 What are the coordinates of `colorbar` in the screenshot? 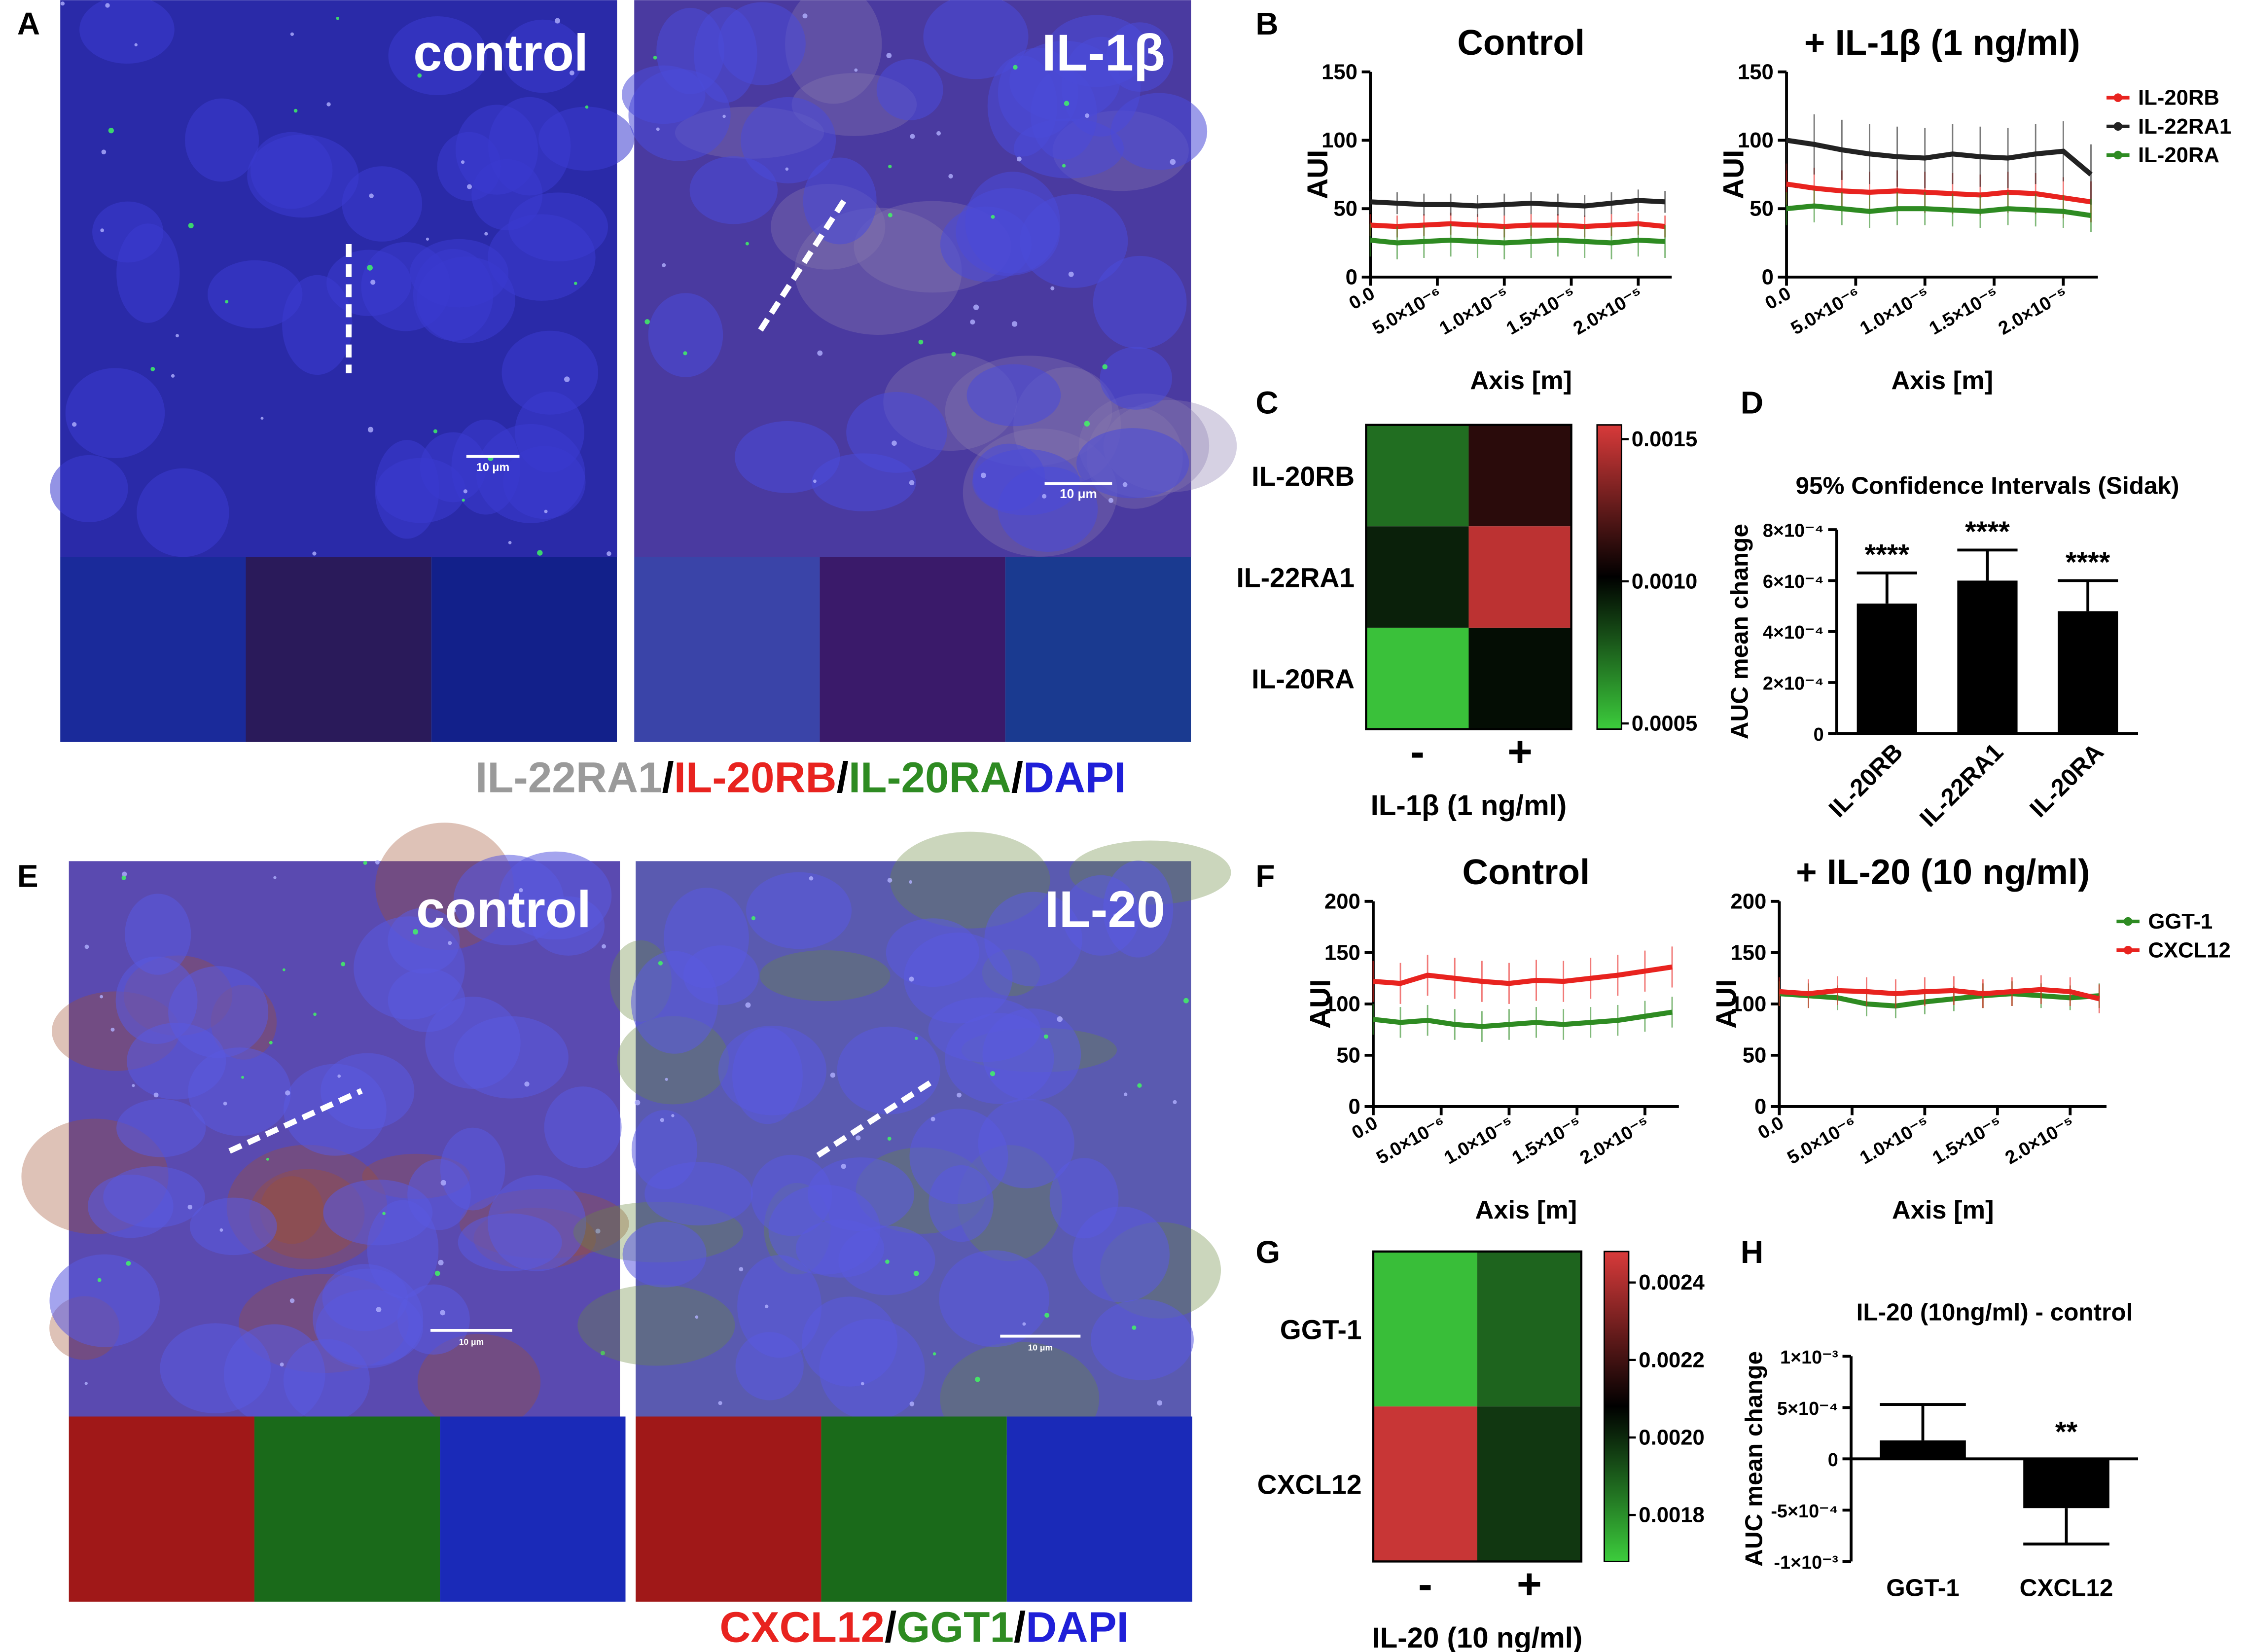 It's located at (1617, 1406).